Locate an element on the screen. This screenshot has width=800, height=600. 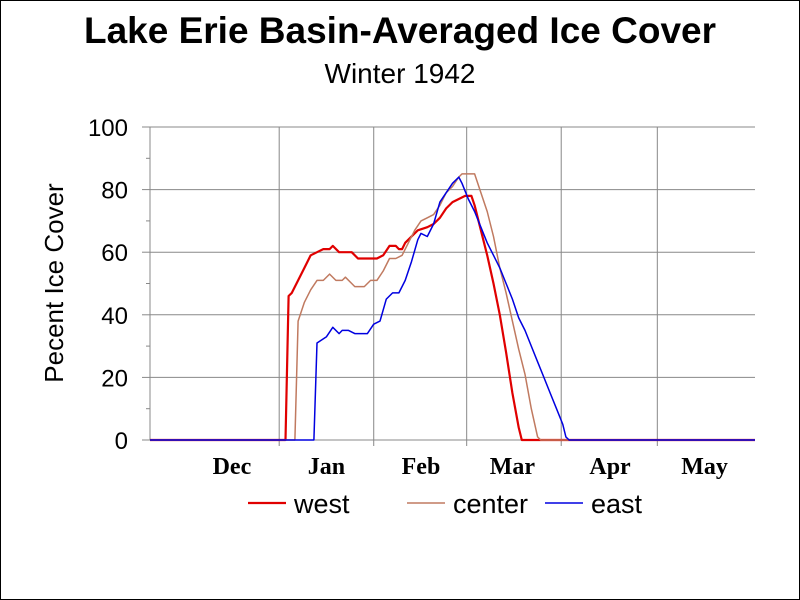
x-tick-label: Dec is located at coordinates (232, 467).